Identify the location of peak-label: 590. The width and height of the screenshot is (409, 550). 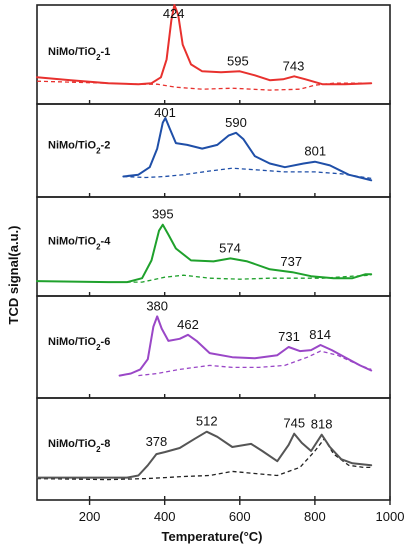
(236, 122).